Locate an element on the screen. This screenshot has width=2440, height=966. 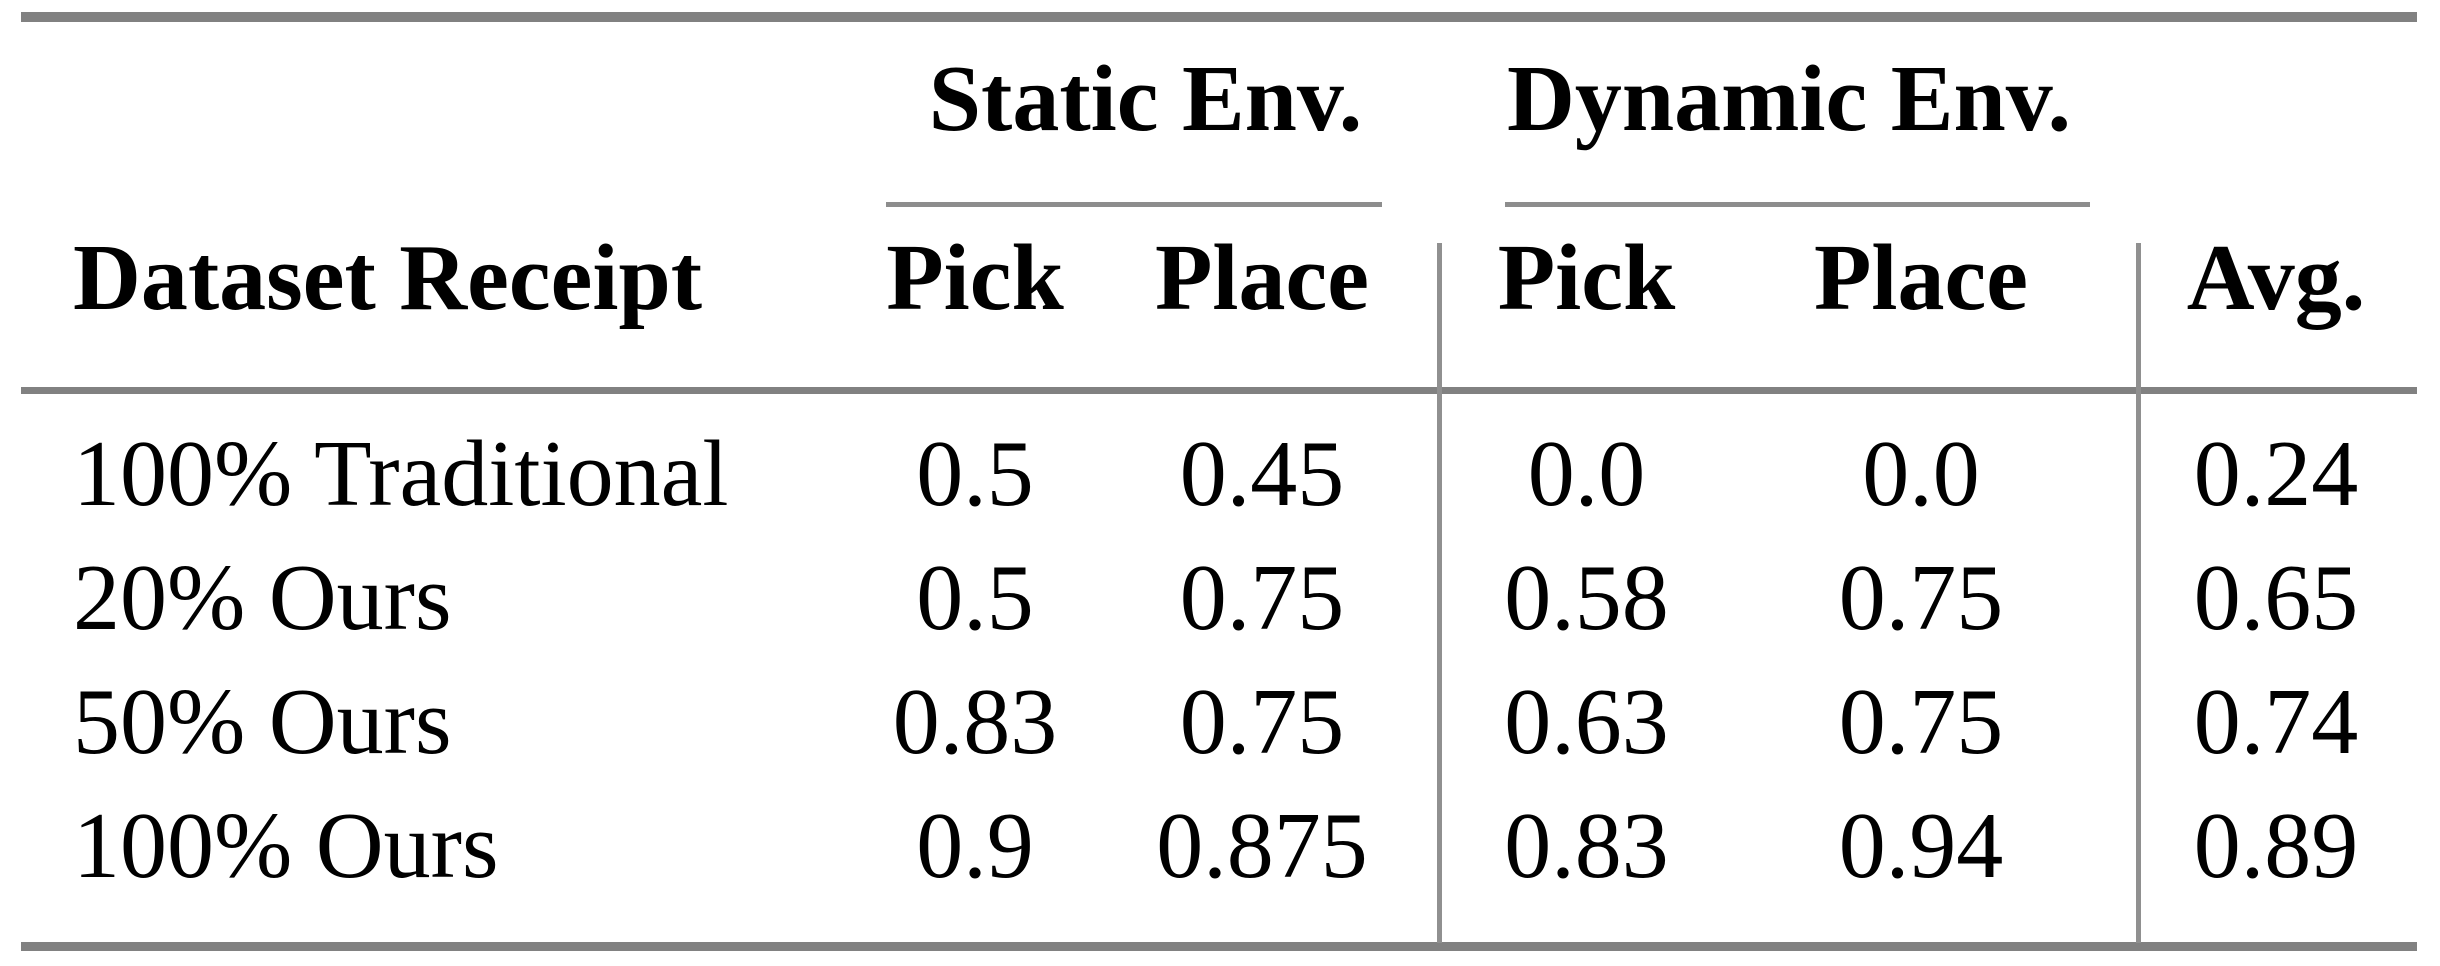
row-label: 20% Ours is located at coordinates (262, 598).